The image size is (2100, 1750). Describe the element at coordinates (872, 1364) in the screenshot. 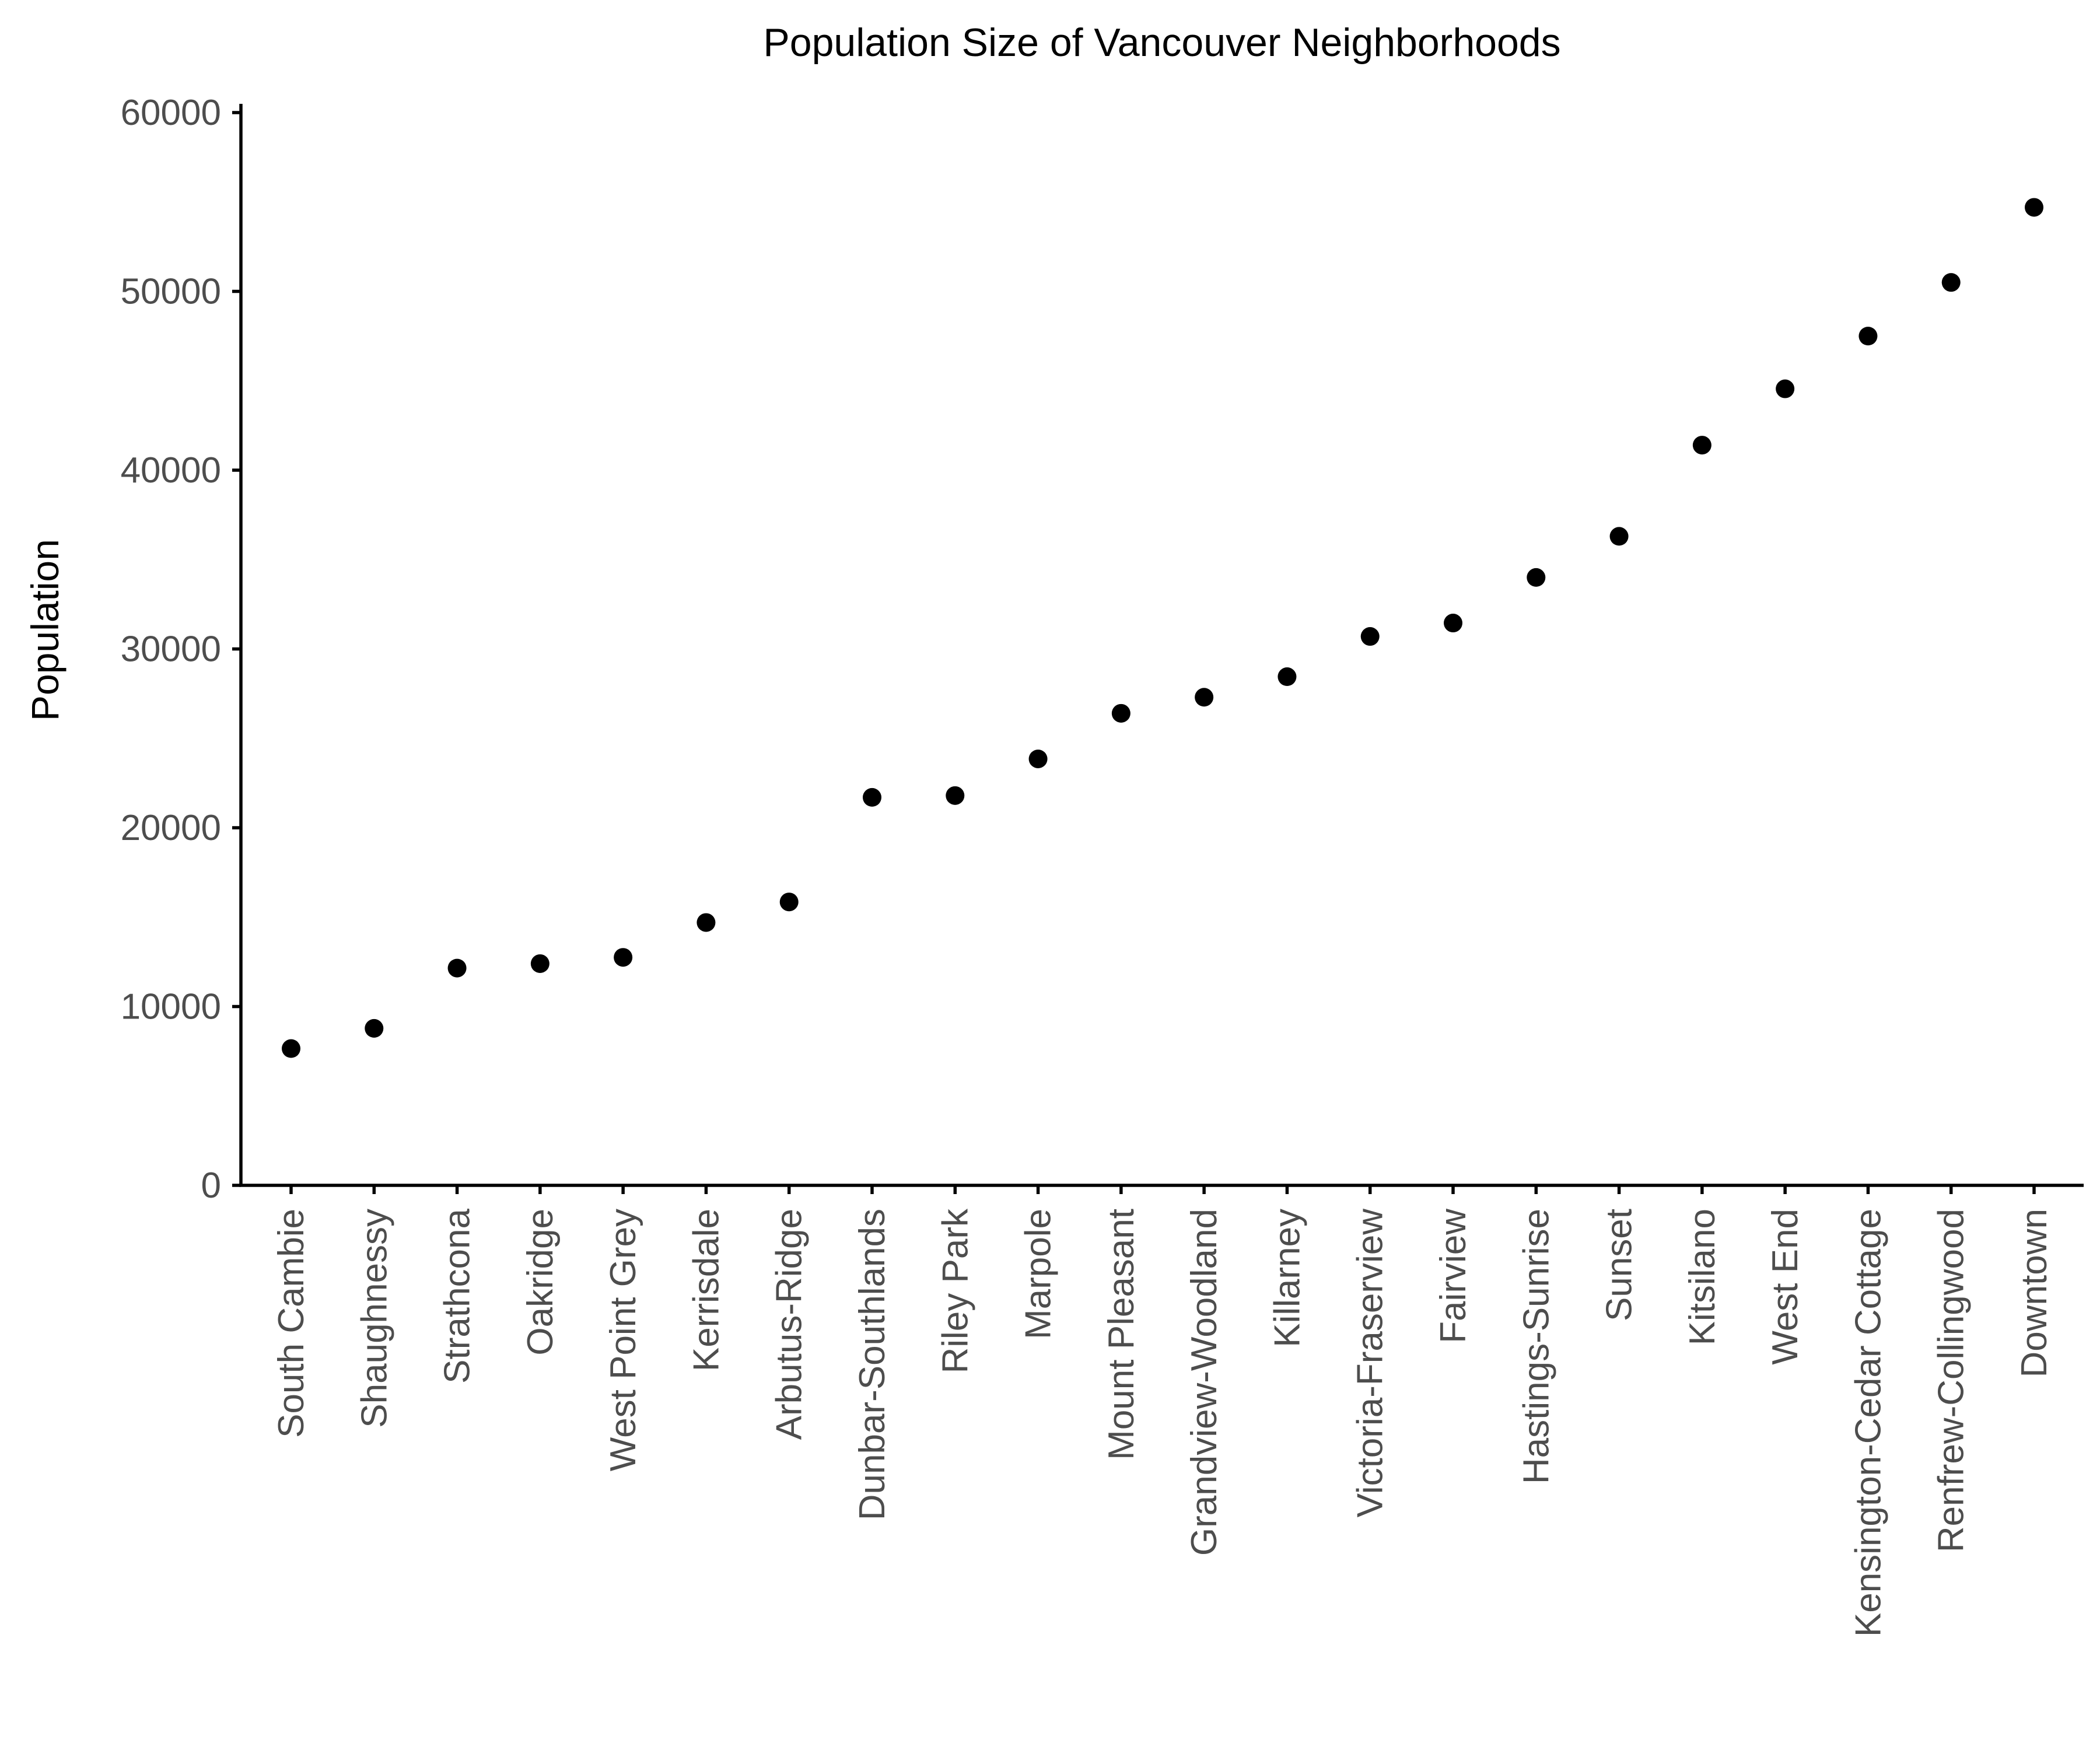

I see `x-tick-label: Dunbar-Southlands` at that location.